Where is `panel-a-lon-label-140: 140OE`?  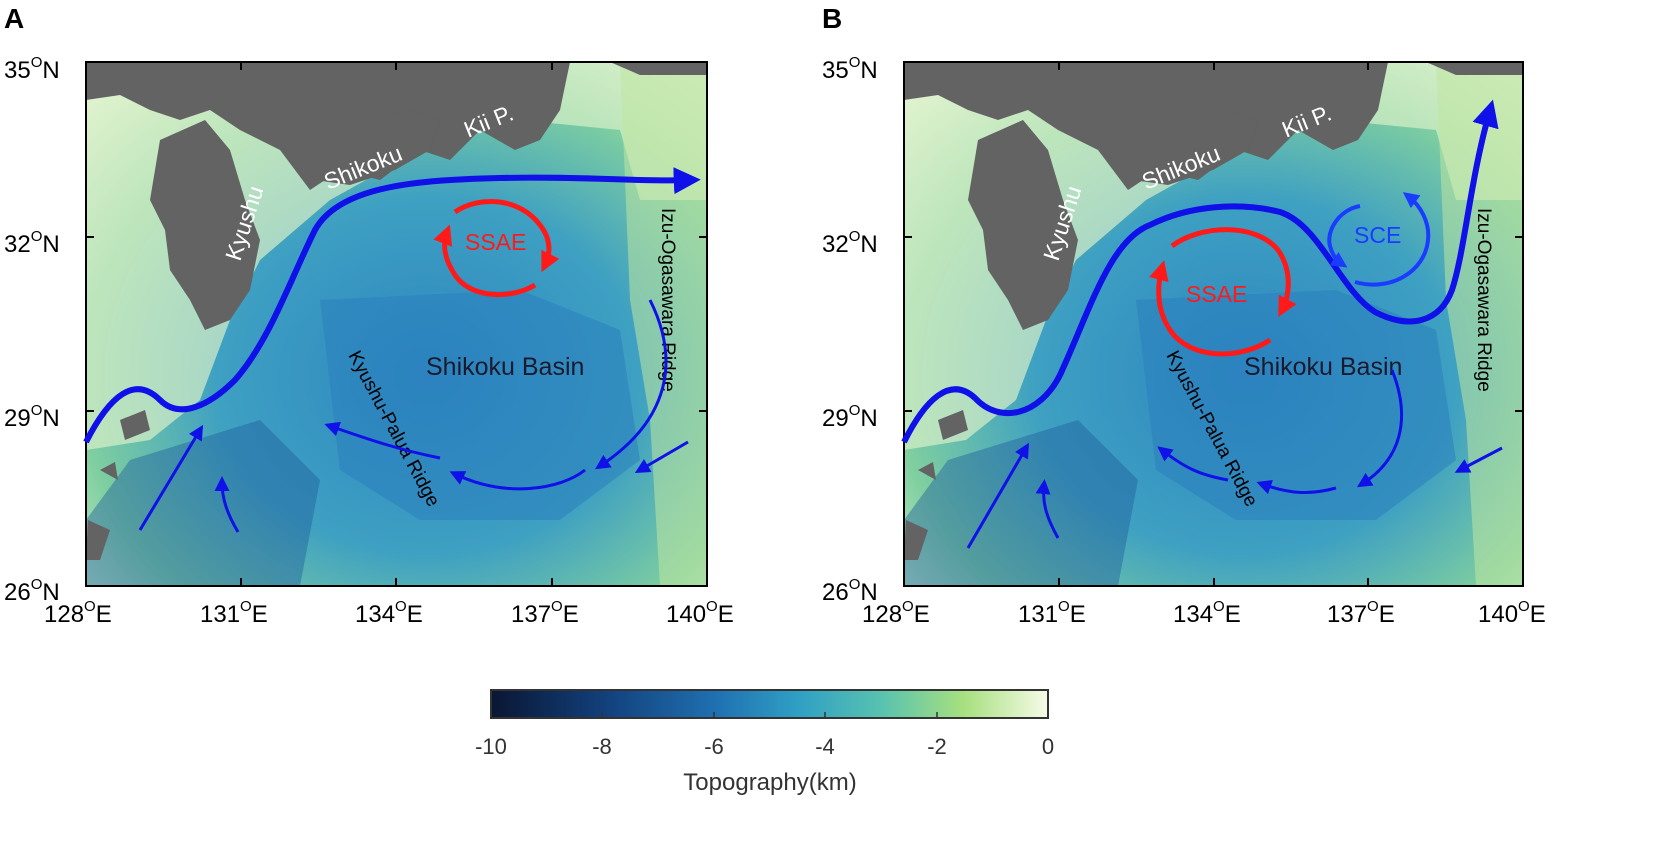
panel-a-lon-label-140: 140OE is located at coordinates (700, 613).